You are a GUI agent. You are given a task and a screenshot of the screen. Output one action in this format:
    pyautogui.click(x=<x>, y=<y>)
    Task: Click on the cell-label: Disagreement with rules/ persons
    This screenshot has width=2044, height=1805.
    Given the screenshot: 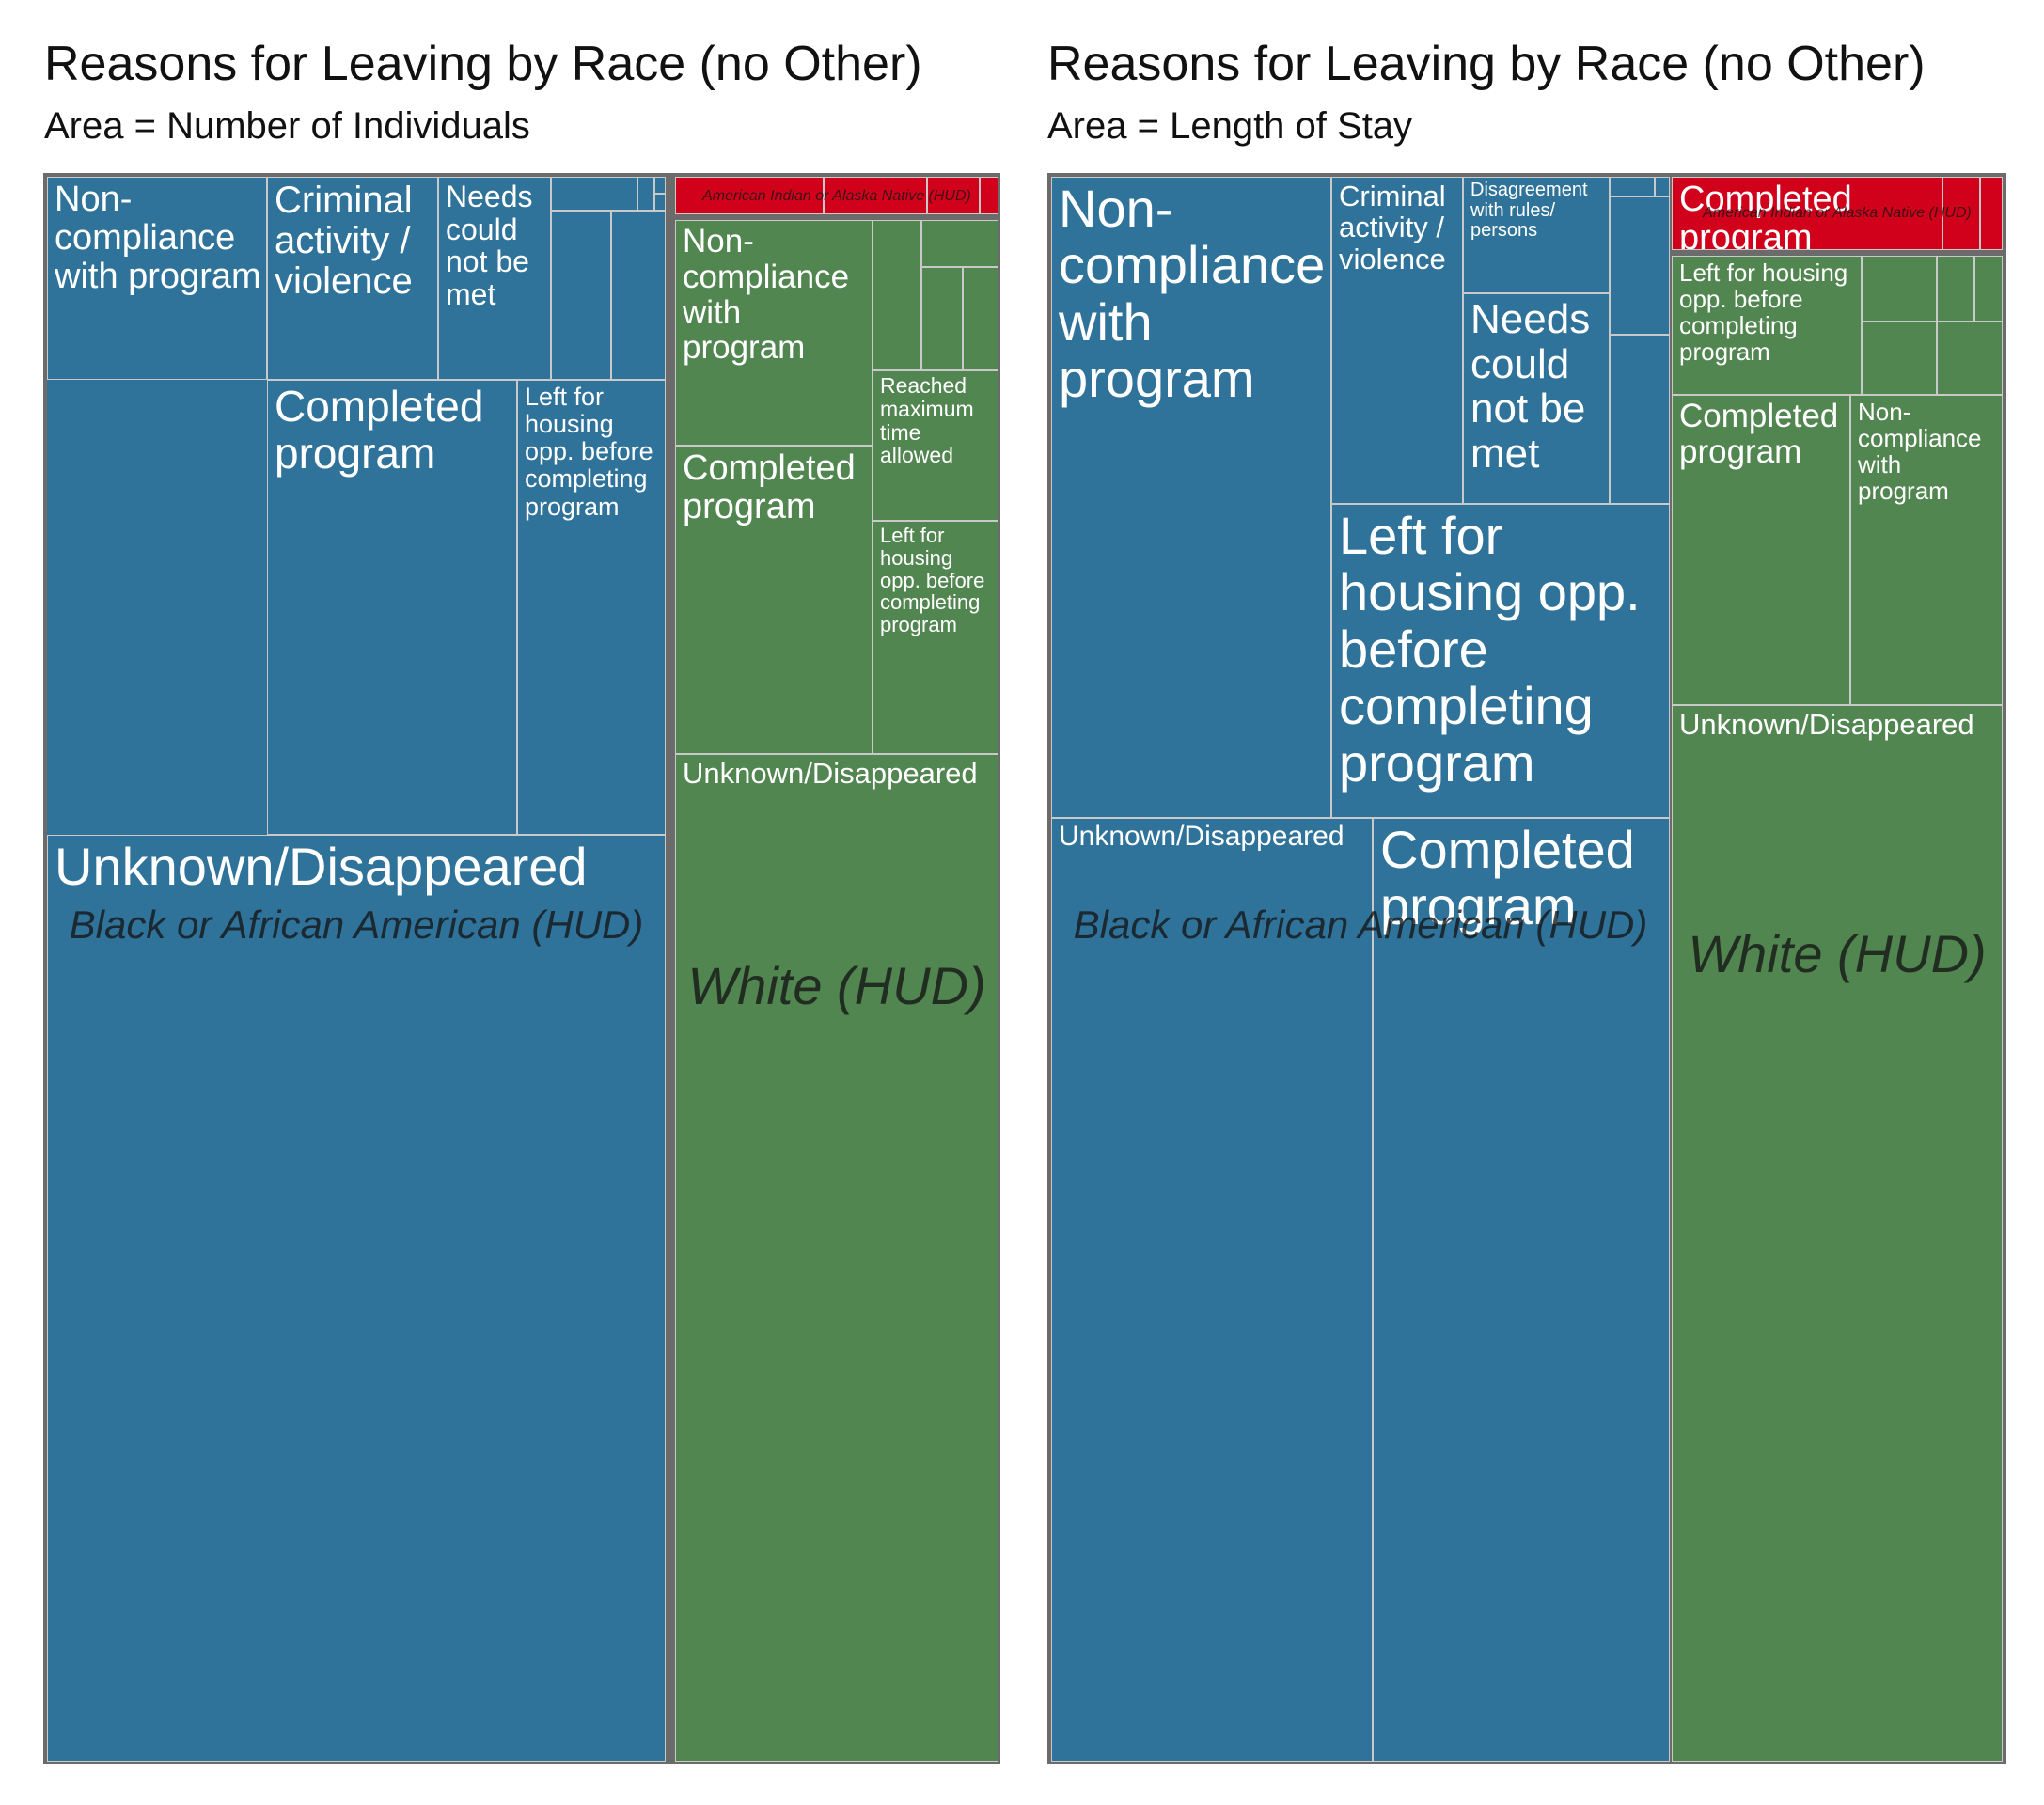 What is the action you would take?
    pyautogui.click(x=1529, y=211)
    